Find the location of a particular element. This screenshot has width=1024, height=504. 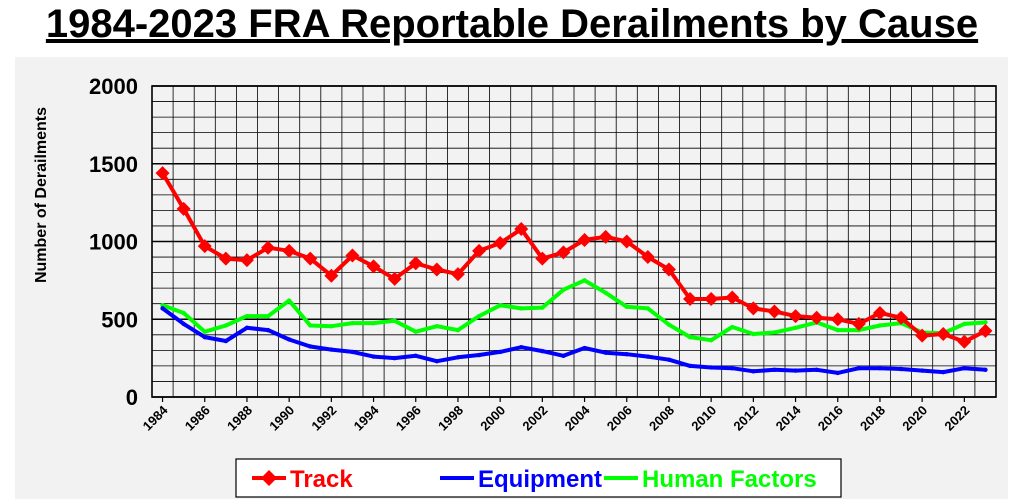

x-tick-label: 1986 is located at coordinates (197, 418).